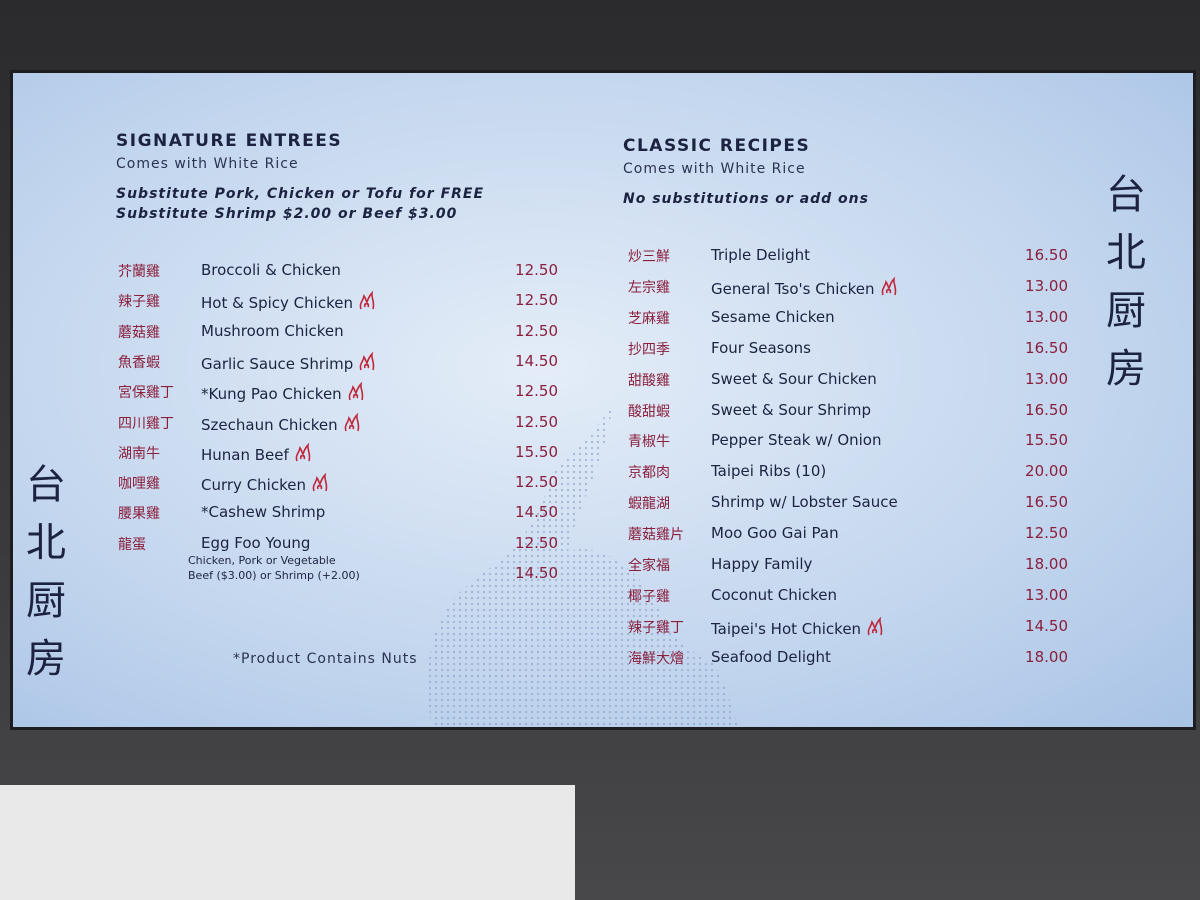 Image resolution: width=1200 pixels, height=900 pixels. What do you see at coordinates (271, 394) in the screenshot?
I see `item-name-text: *Kung Pao Chicken` at bounding box center [271, 394].